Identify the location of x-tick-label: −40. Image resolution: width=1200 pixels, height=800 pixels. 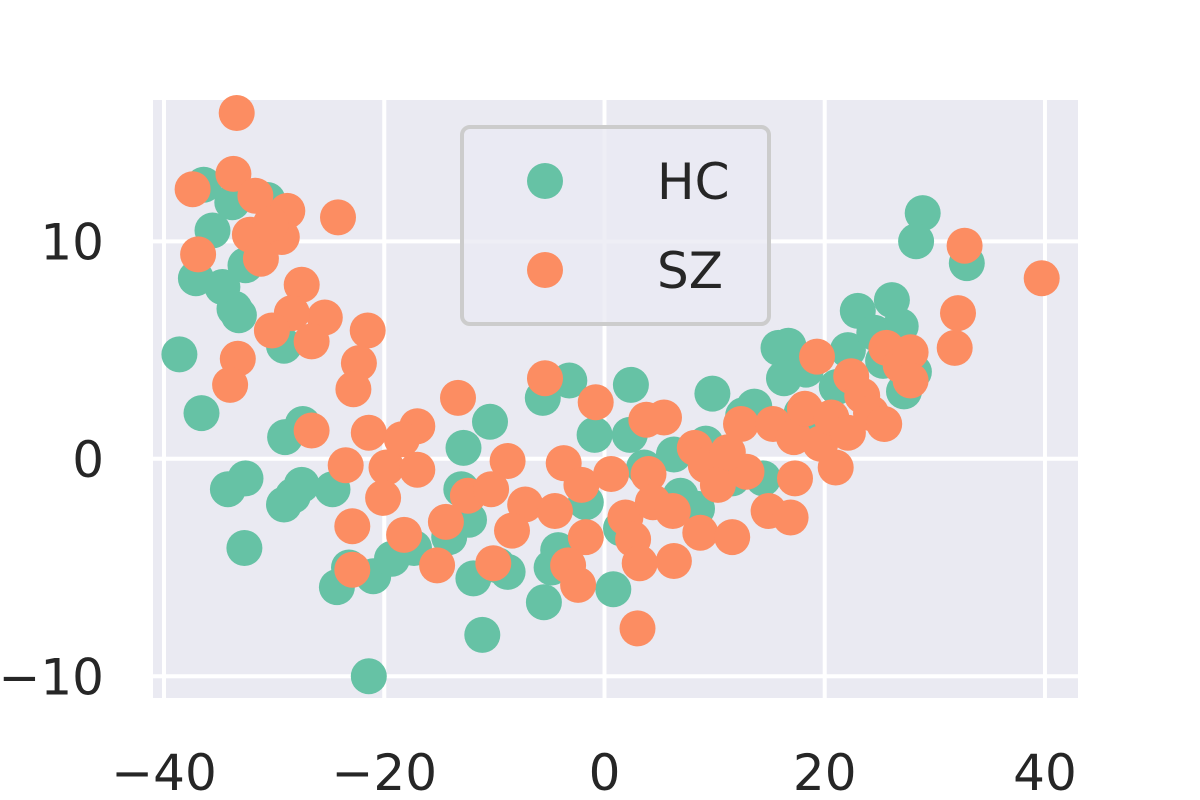
(164, 772).